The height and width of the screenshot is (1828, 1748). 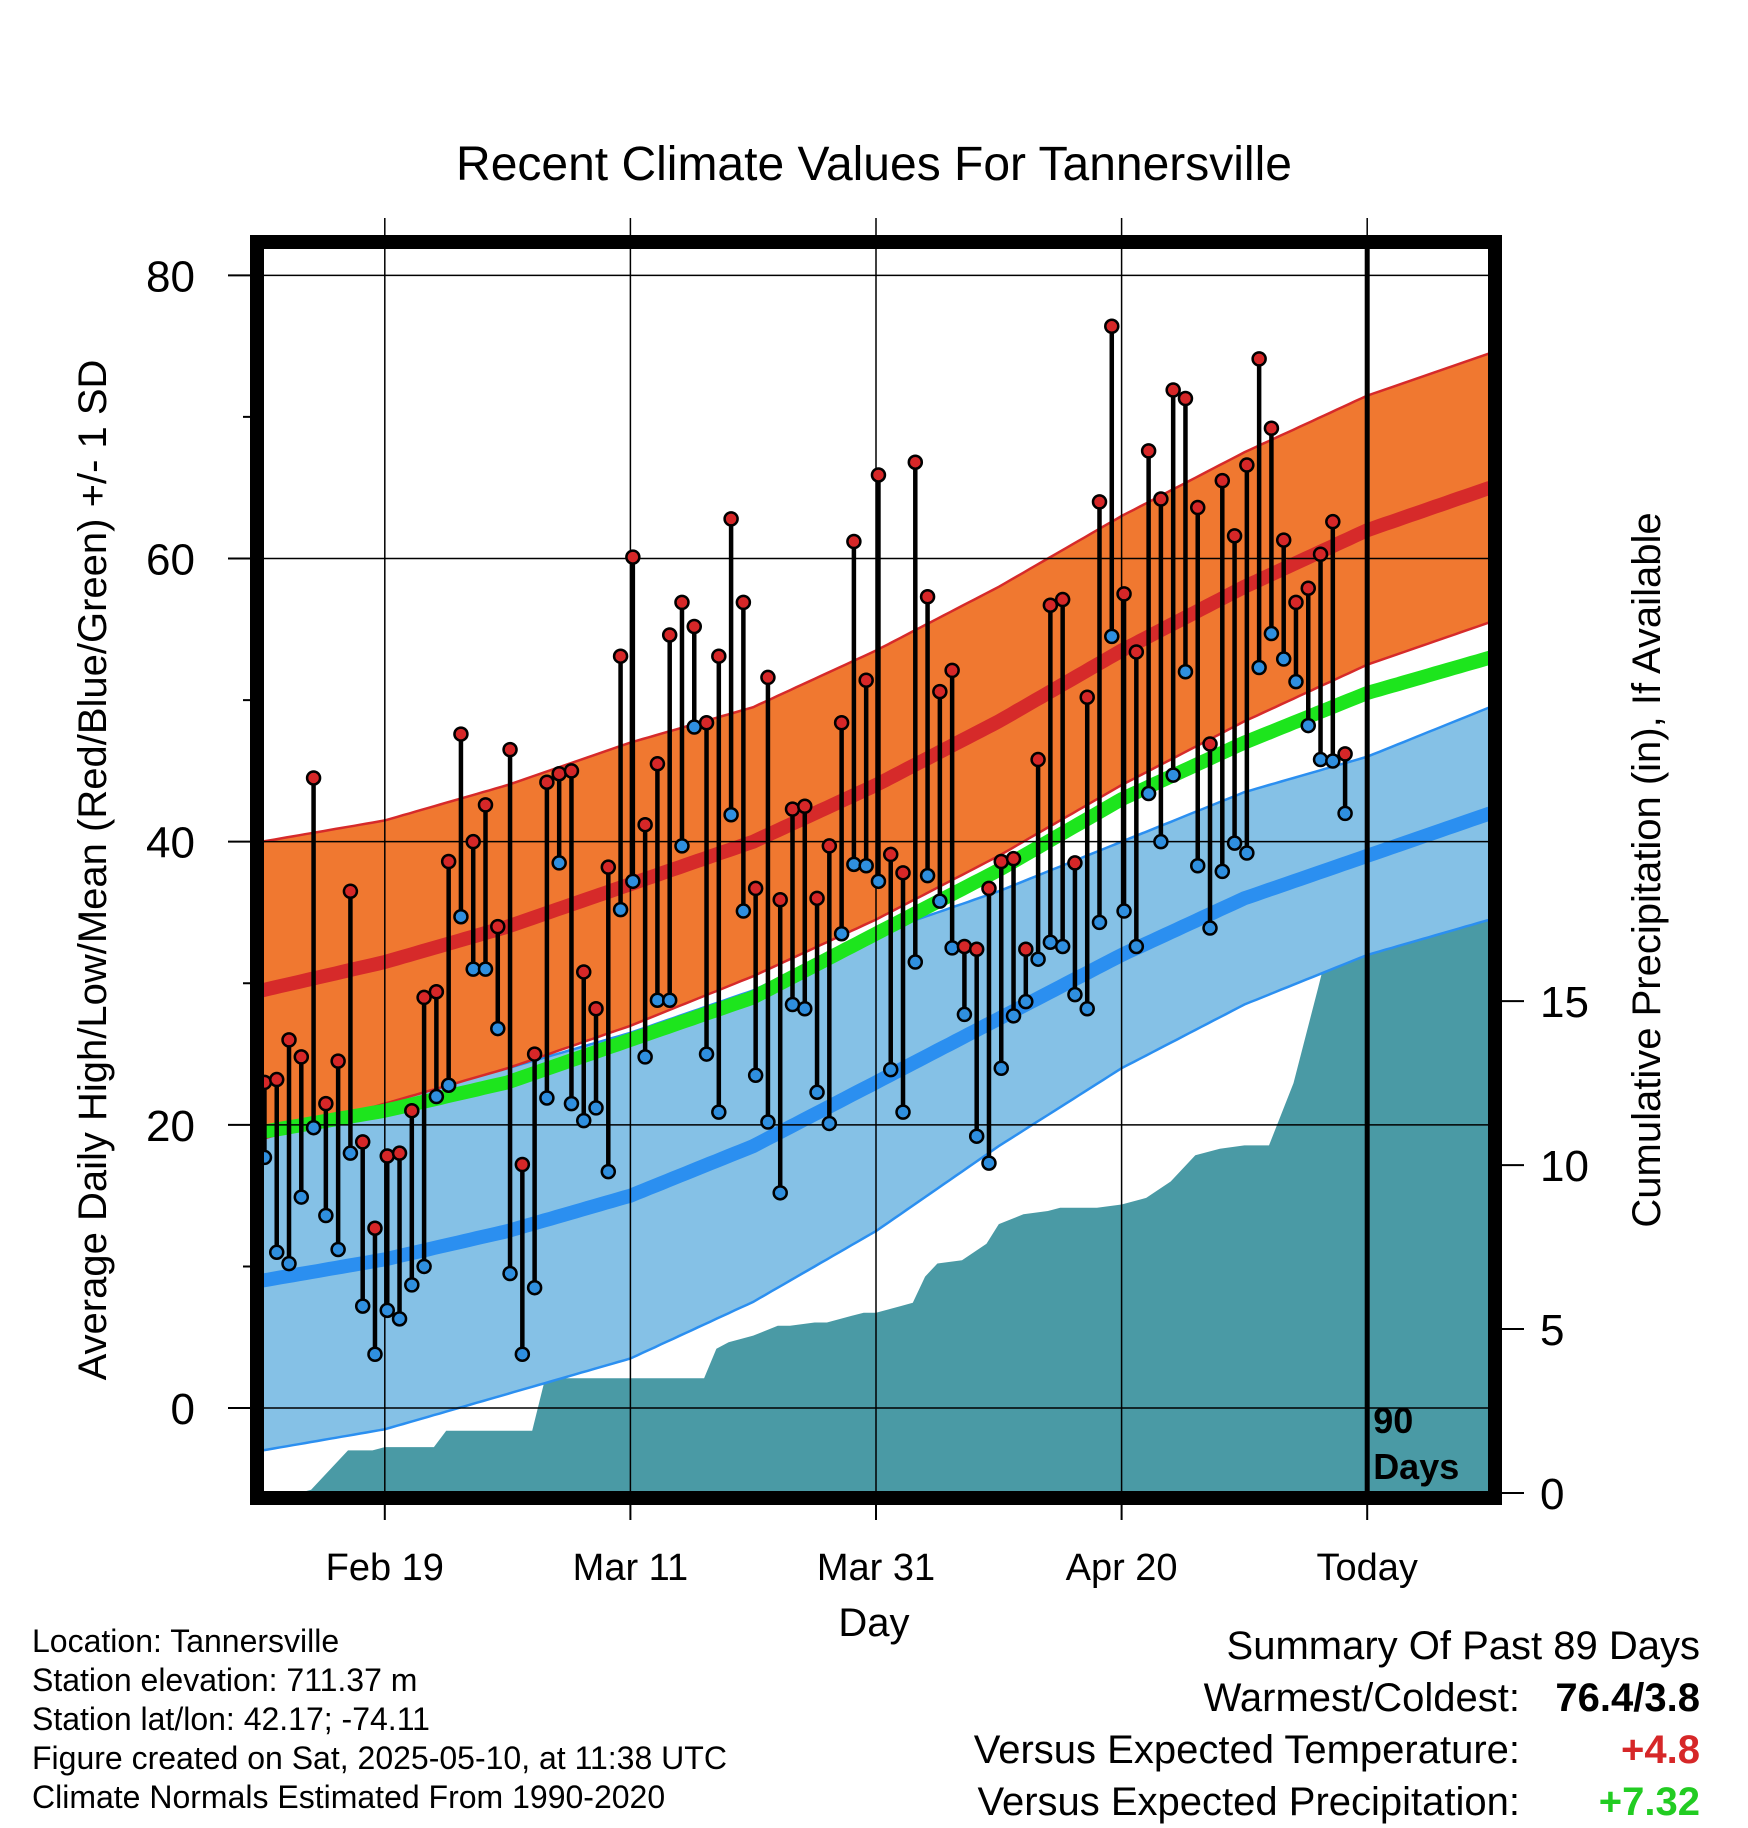 I want to click on y-tick-label: 80, so click(x=170, y=276).